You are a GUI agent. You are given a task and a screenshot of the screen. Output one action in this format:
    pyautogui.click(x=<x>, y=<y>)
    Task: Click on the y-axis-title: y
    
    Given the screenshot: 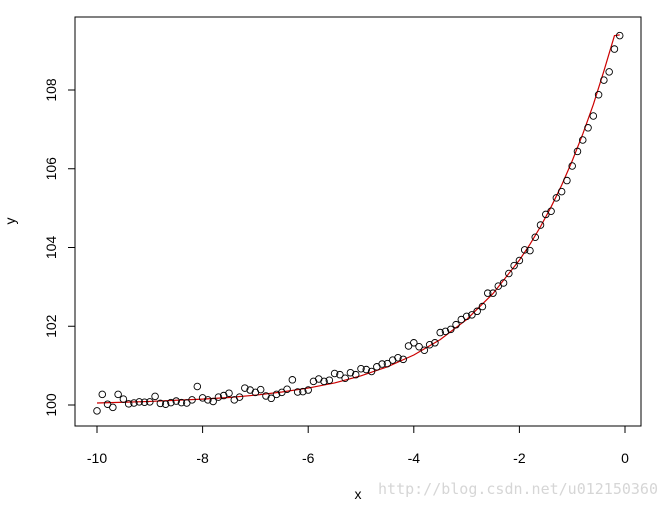 What is the action you would take?
    pyautogui.click(x=10, y=221)
    